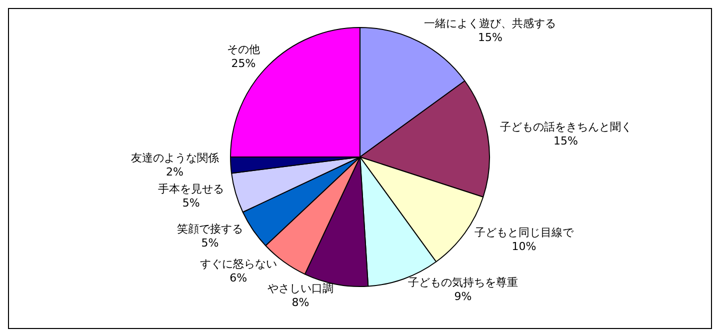 The image size is (718, 335). What do you see at coordinates (463, 282) in the screenshot?
I see `slice-label: 子どもの気持ちを尊重` at bounding box center [463, 282].